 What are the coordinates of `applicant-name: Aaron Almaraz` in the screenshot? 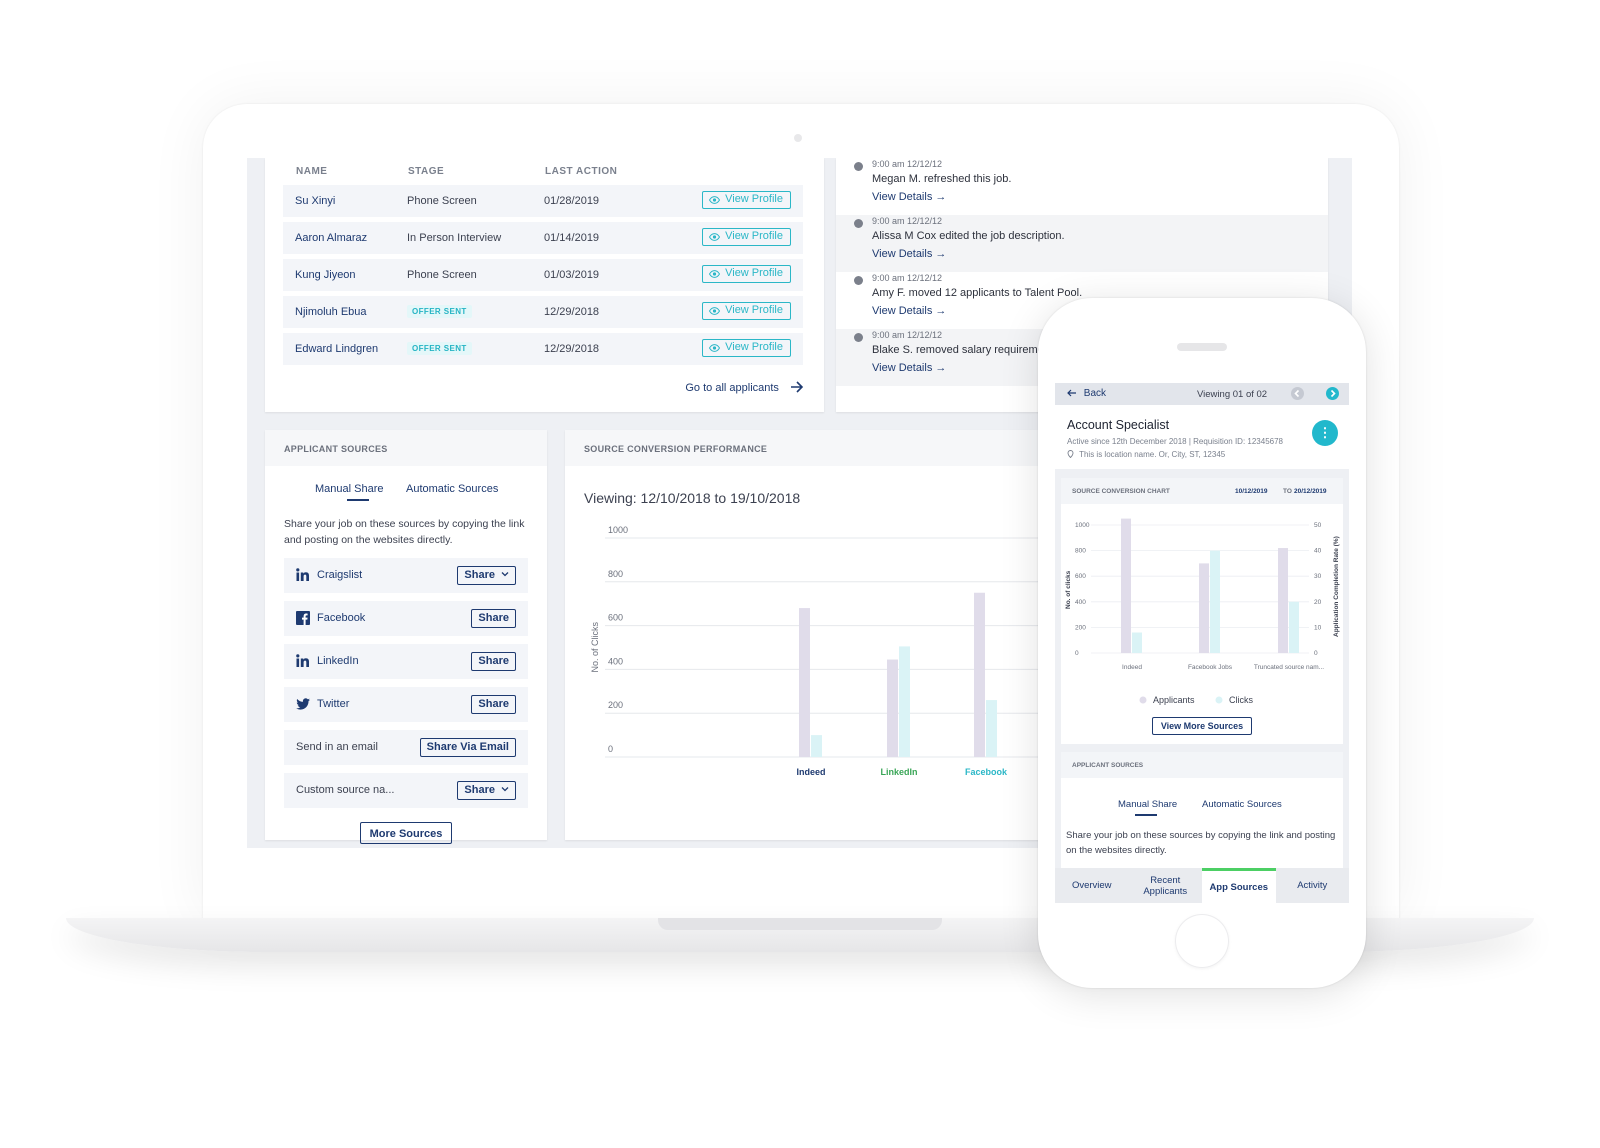 It's located at (331, 238).